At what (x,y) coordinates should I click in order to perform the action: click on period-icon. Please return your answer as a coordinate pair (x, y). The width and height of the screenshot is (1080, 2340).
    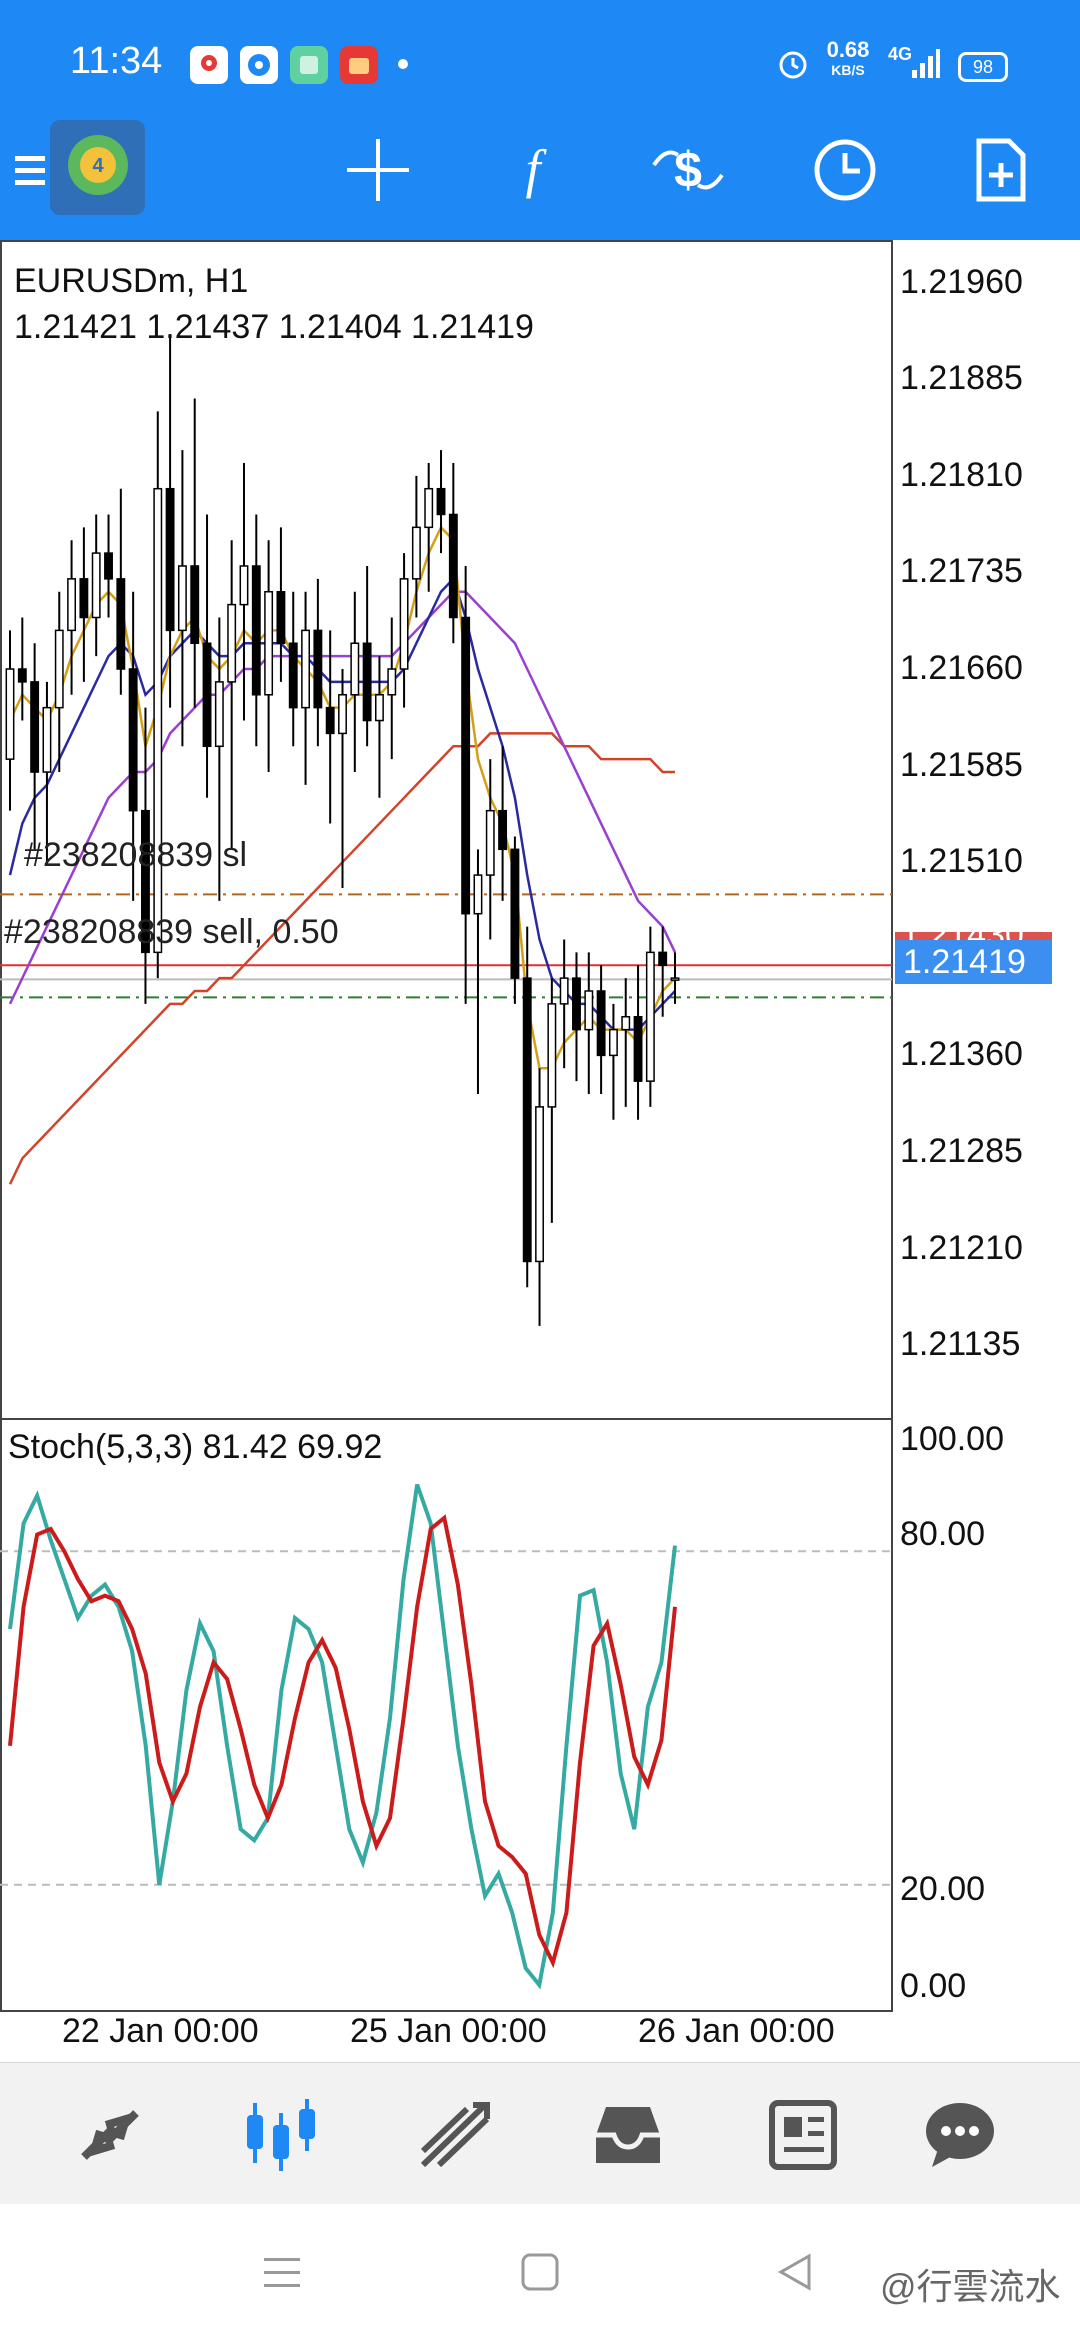
    Looking at the image, I should click on (845, 170).